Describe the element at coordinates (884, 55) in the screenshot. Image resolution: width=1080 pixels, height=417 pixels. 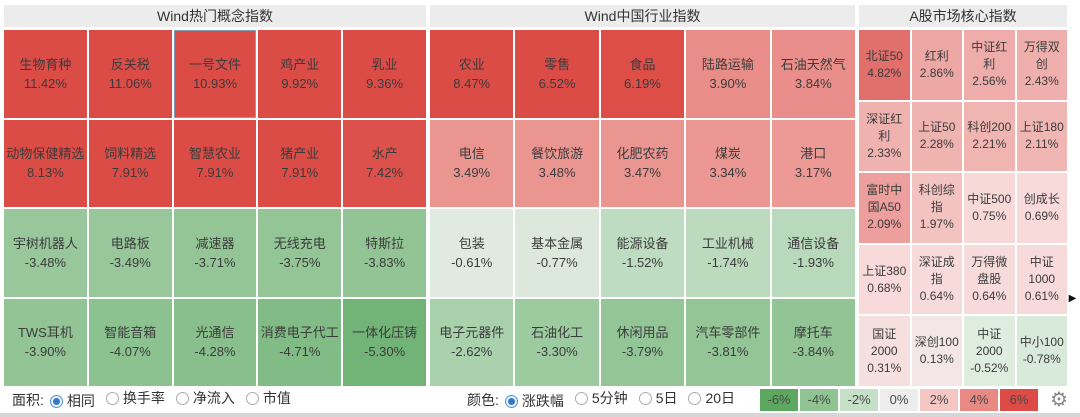
I see `cell-label: 北证50` at that location.